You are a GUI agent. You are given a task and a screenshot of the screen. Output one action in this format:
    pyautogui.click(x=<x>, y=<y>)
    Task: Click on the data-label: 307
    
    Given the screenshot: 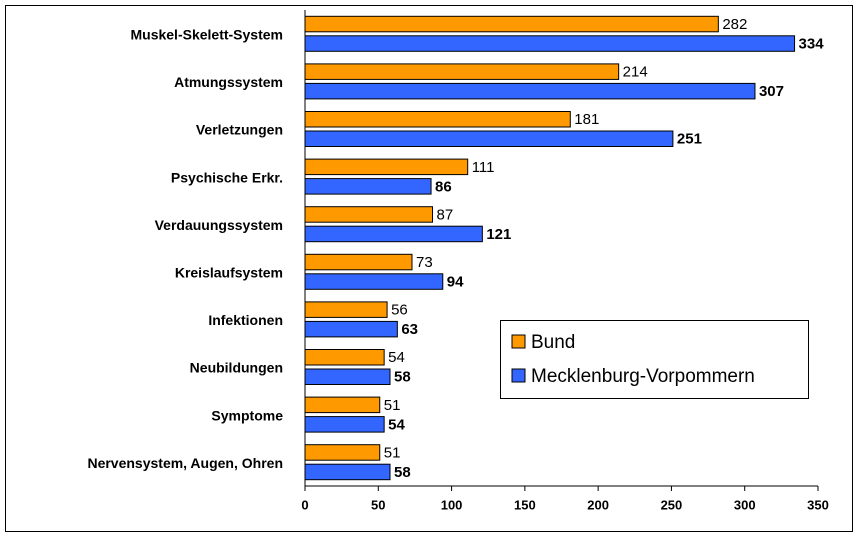 What is the action you would take?
    pyautogui.click(x=771, y=91)
    